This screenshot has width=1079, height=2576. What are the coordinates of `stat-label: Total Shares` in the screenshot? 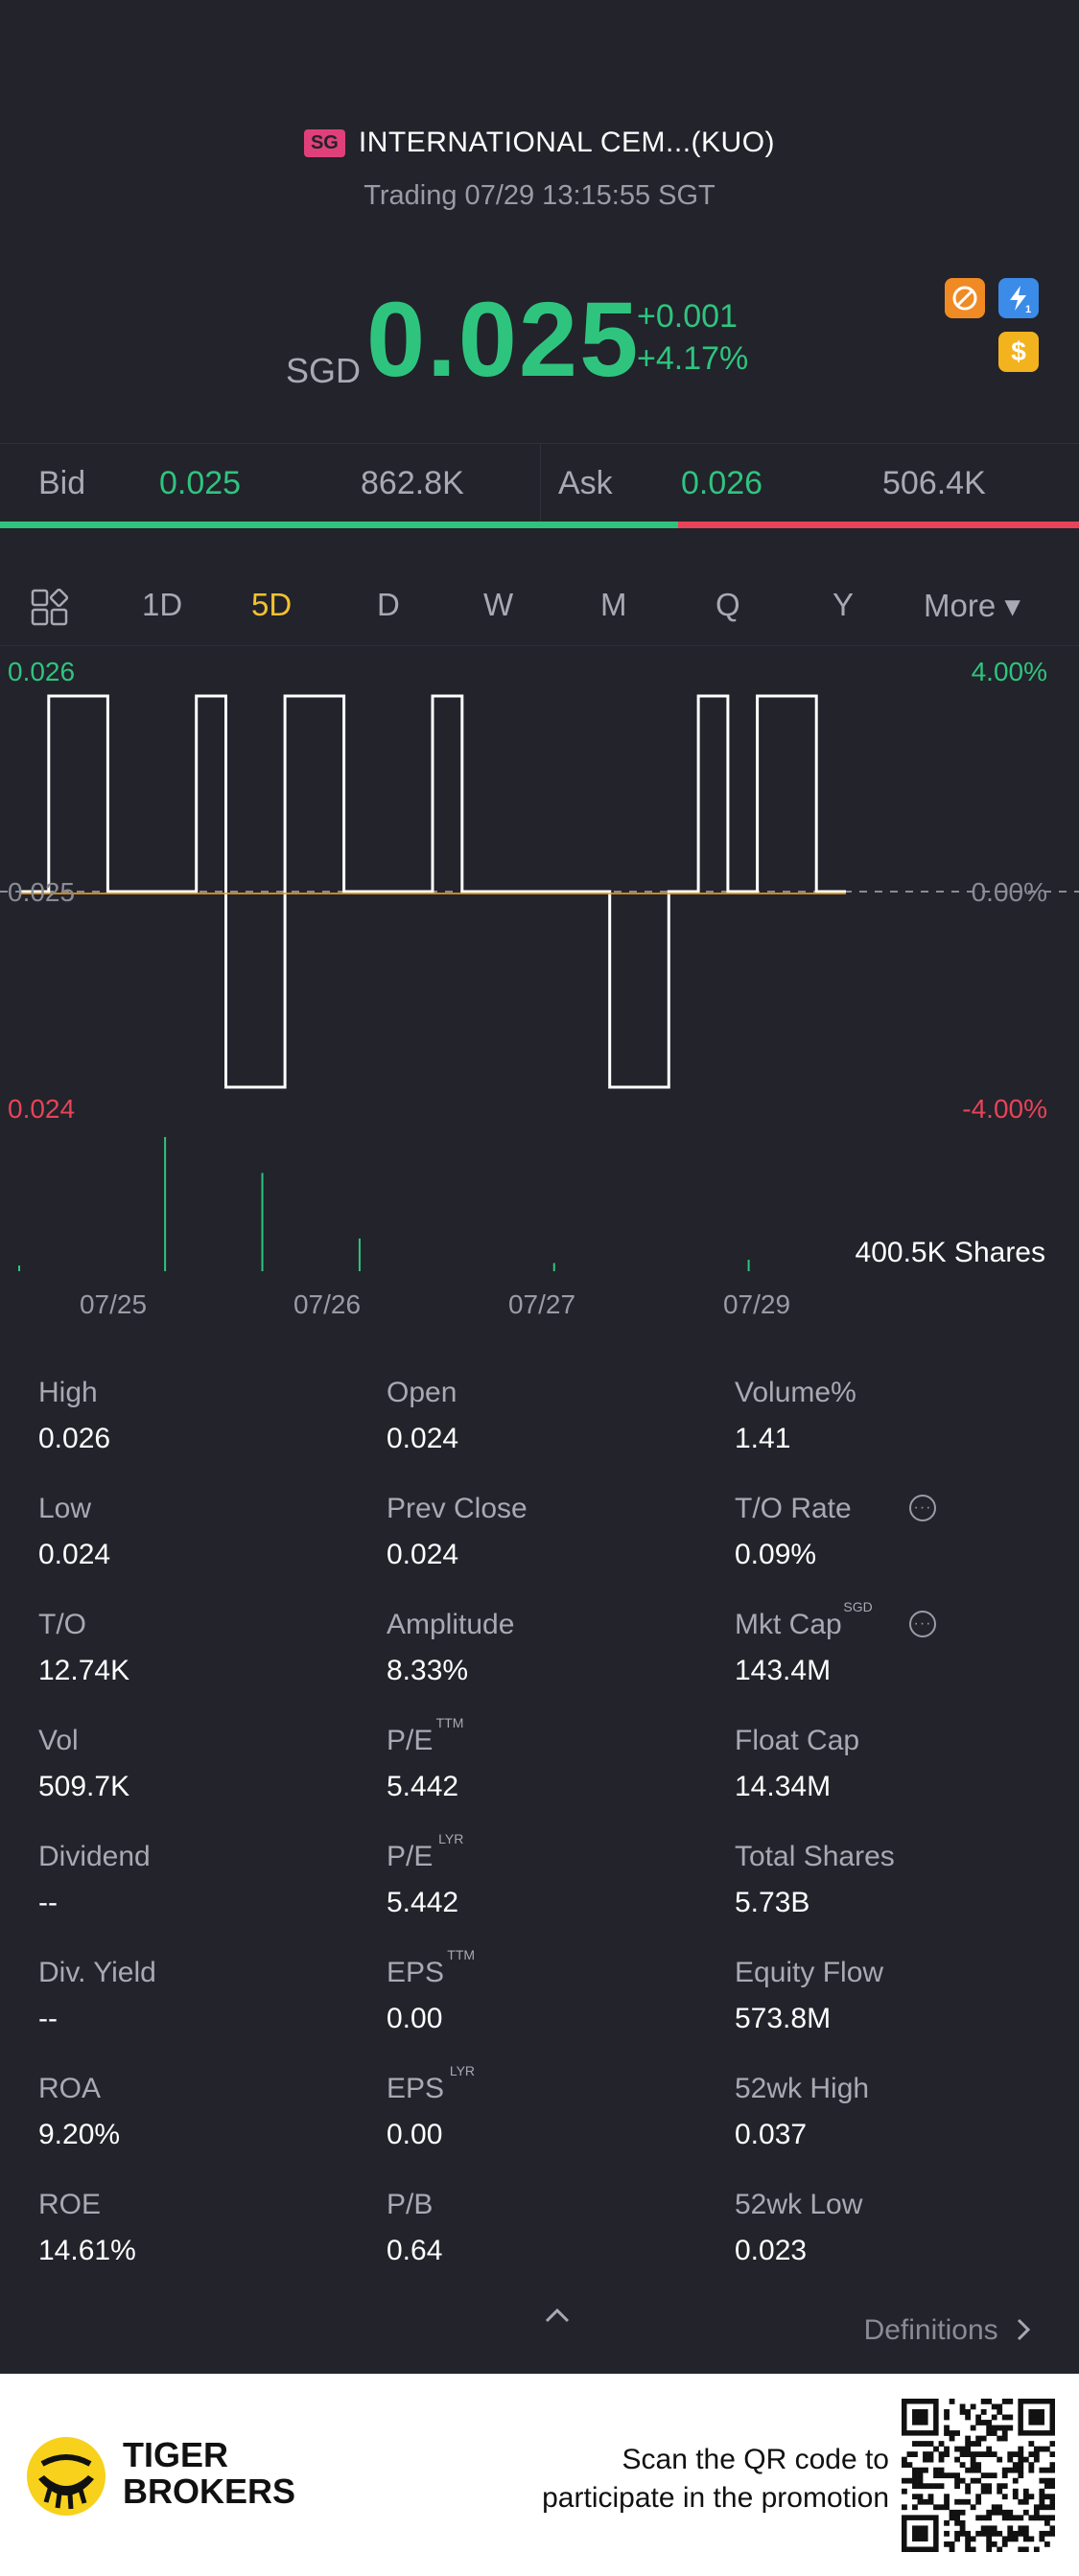 It's located at (815, 1857).